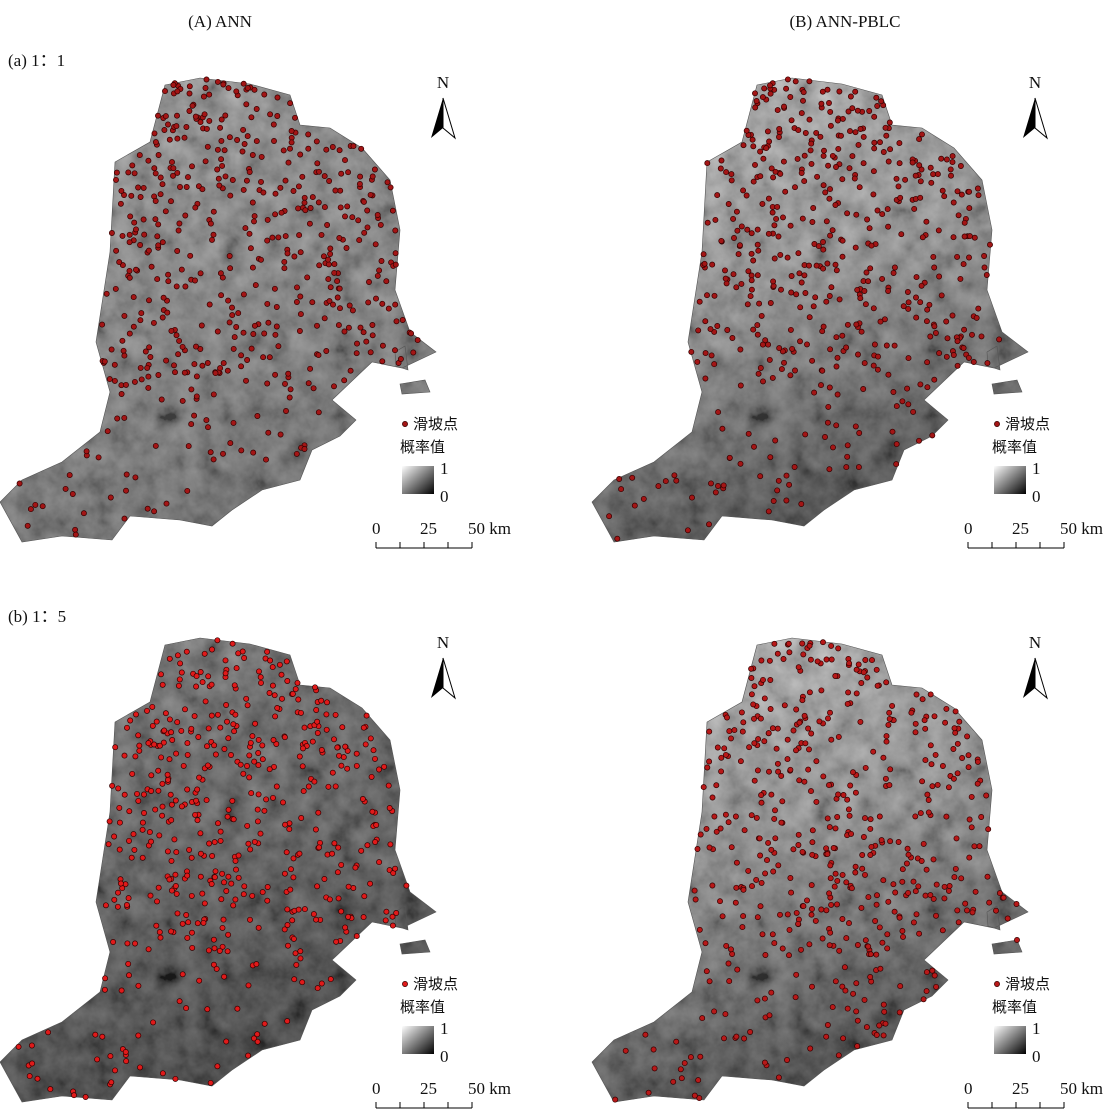  What do you see at coordinates (444, 1056) in the screenshot?
I see `legend-min: 0` at bounding box center [444, 1056].